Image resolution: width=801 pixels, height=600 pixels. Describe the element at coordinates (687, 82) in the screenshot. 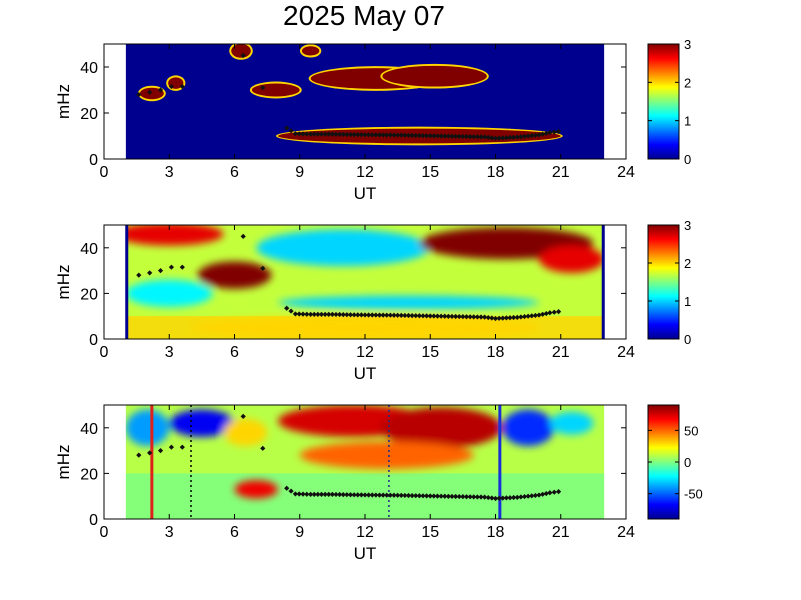

I see `colorbar-tick-label: 2` at that location.